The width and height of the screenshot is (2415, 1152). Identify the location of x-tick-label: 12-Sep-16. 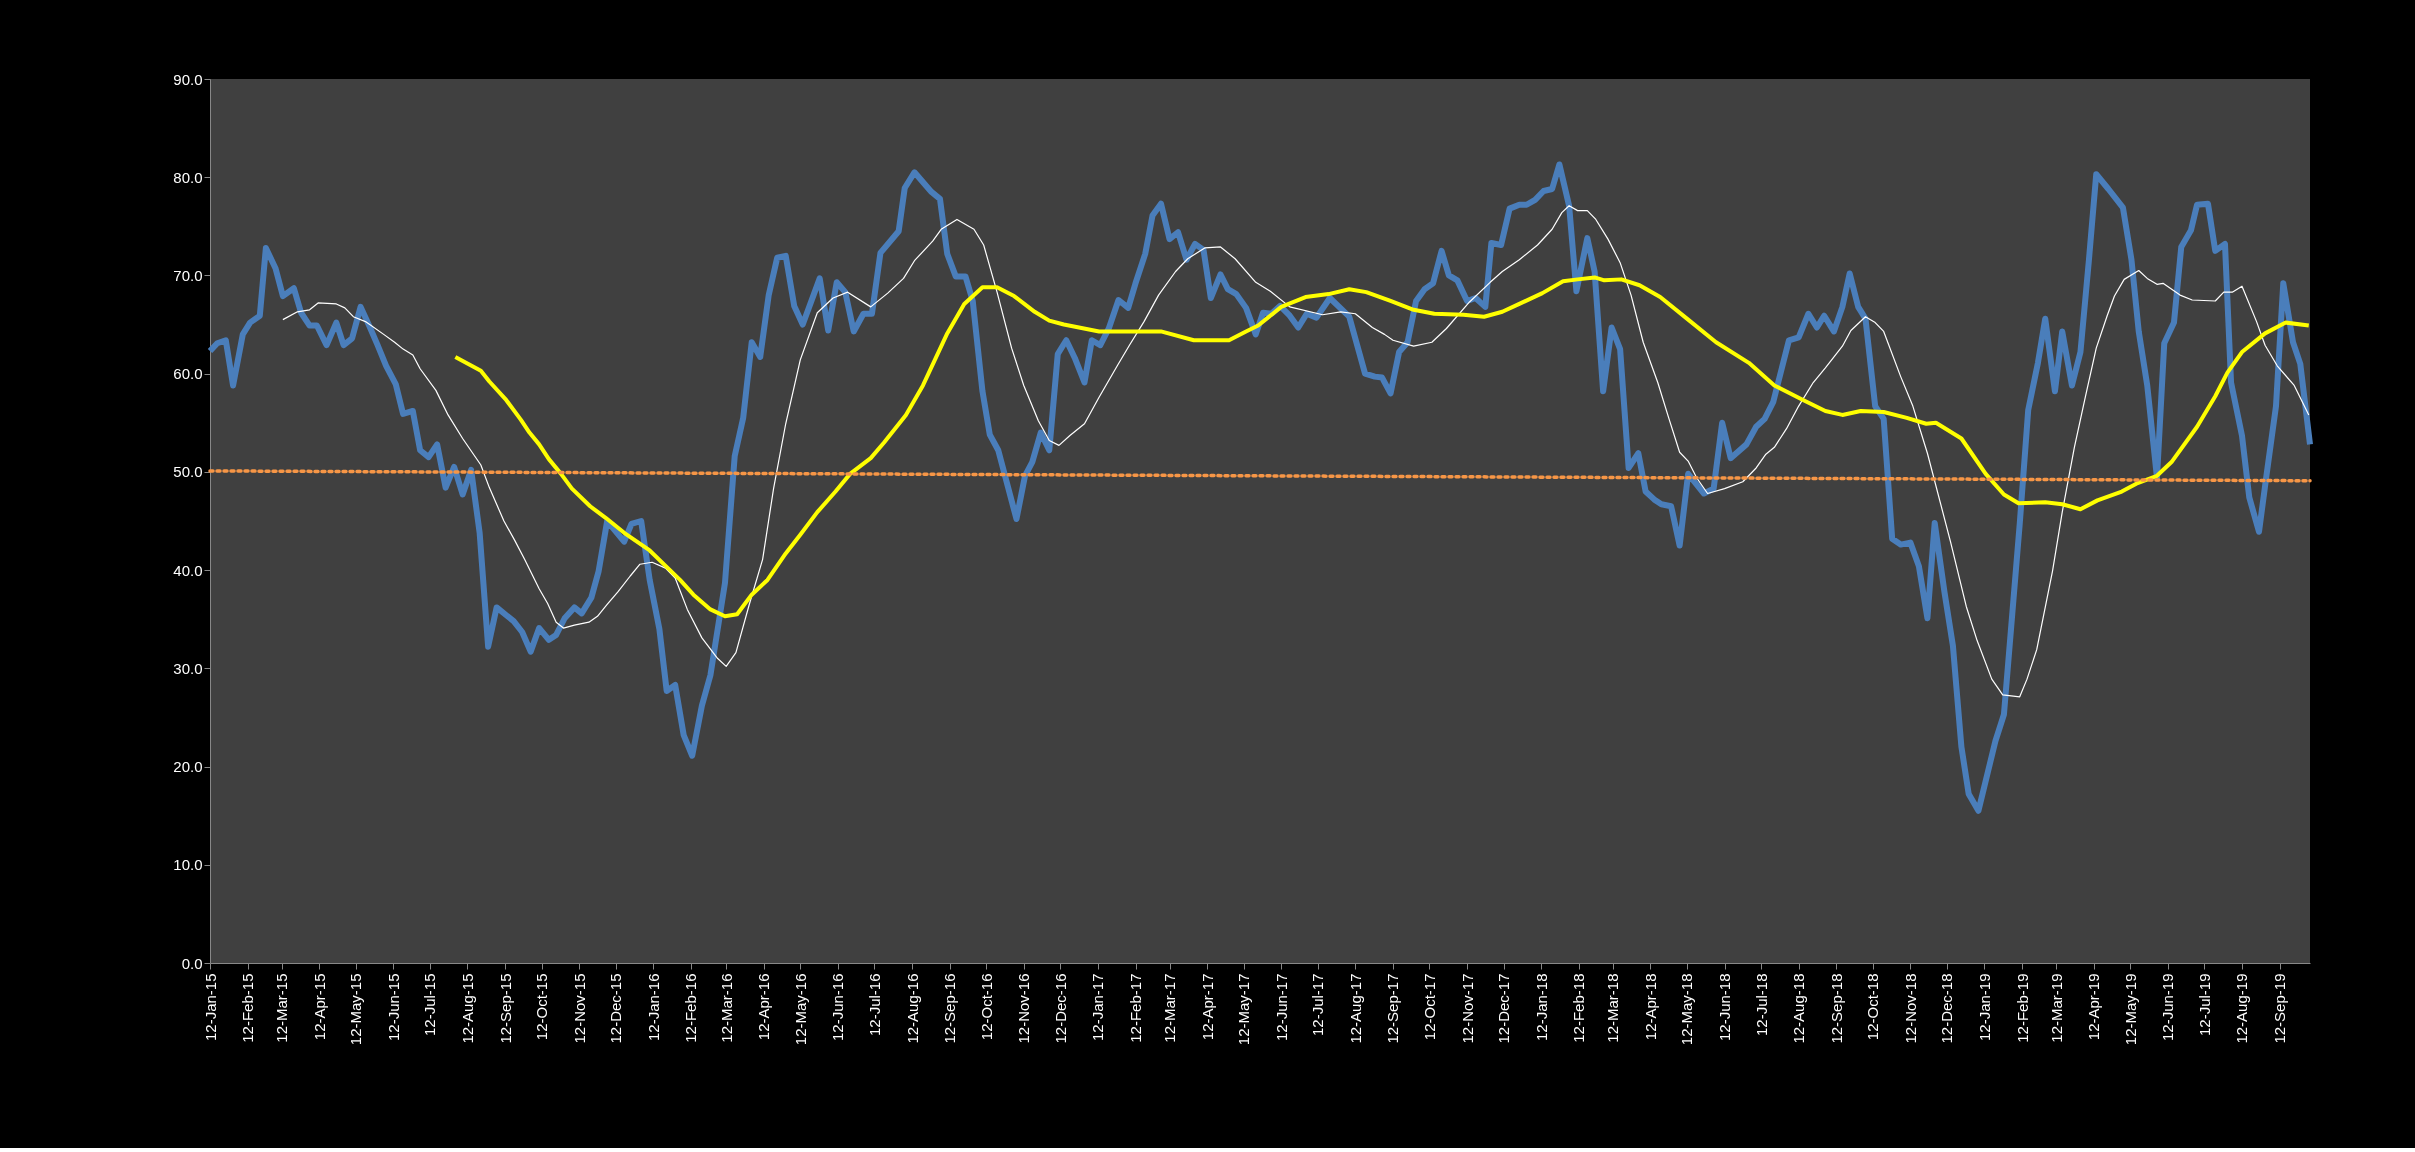
(950, 1008).